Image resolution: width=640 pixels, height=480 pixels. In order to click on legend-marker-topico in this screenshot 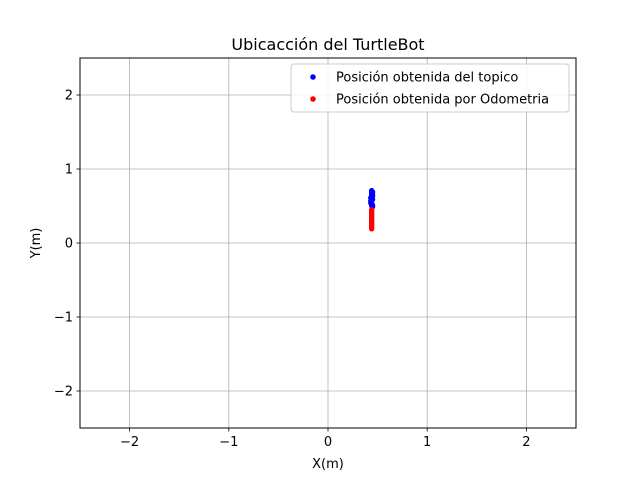, I will do `click(313, 77)`.